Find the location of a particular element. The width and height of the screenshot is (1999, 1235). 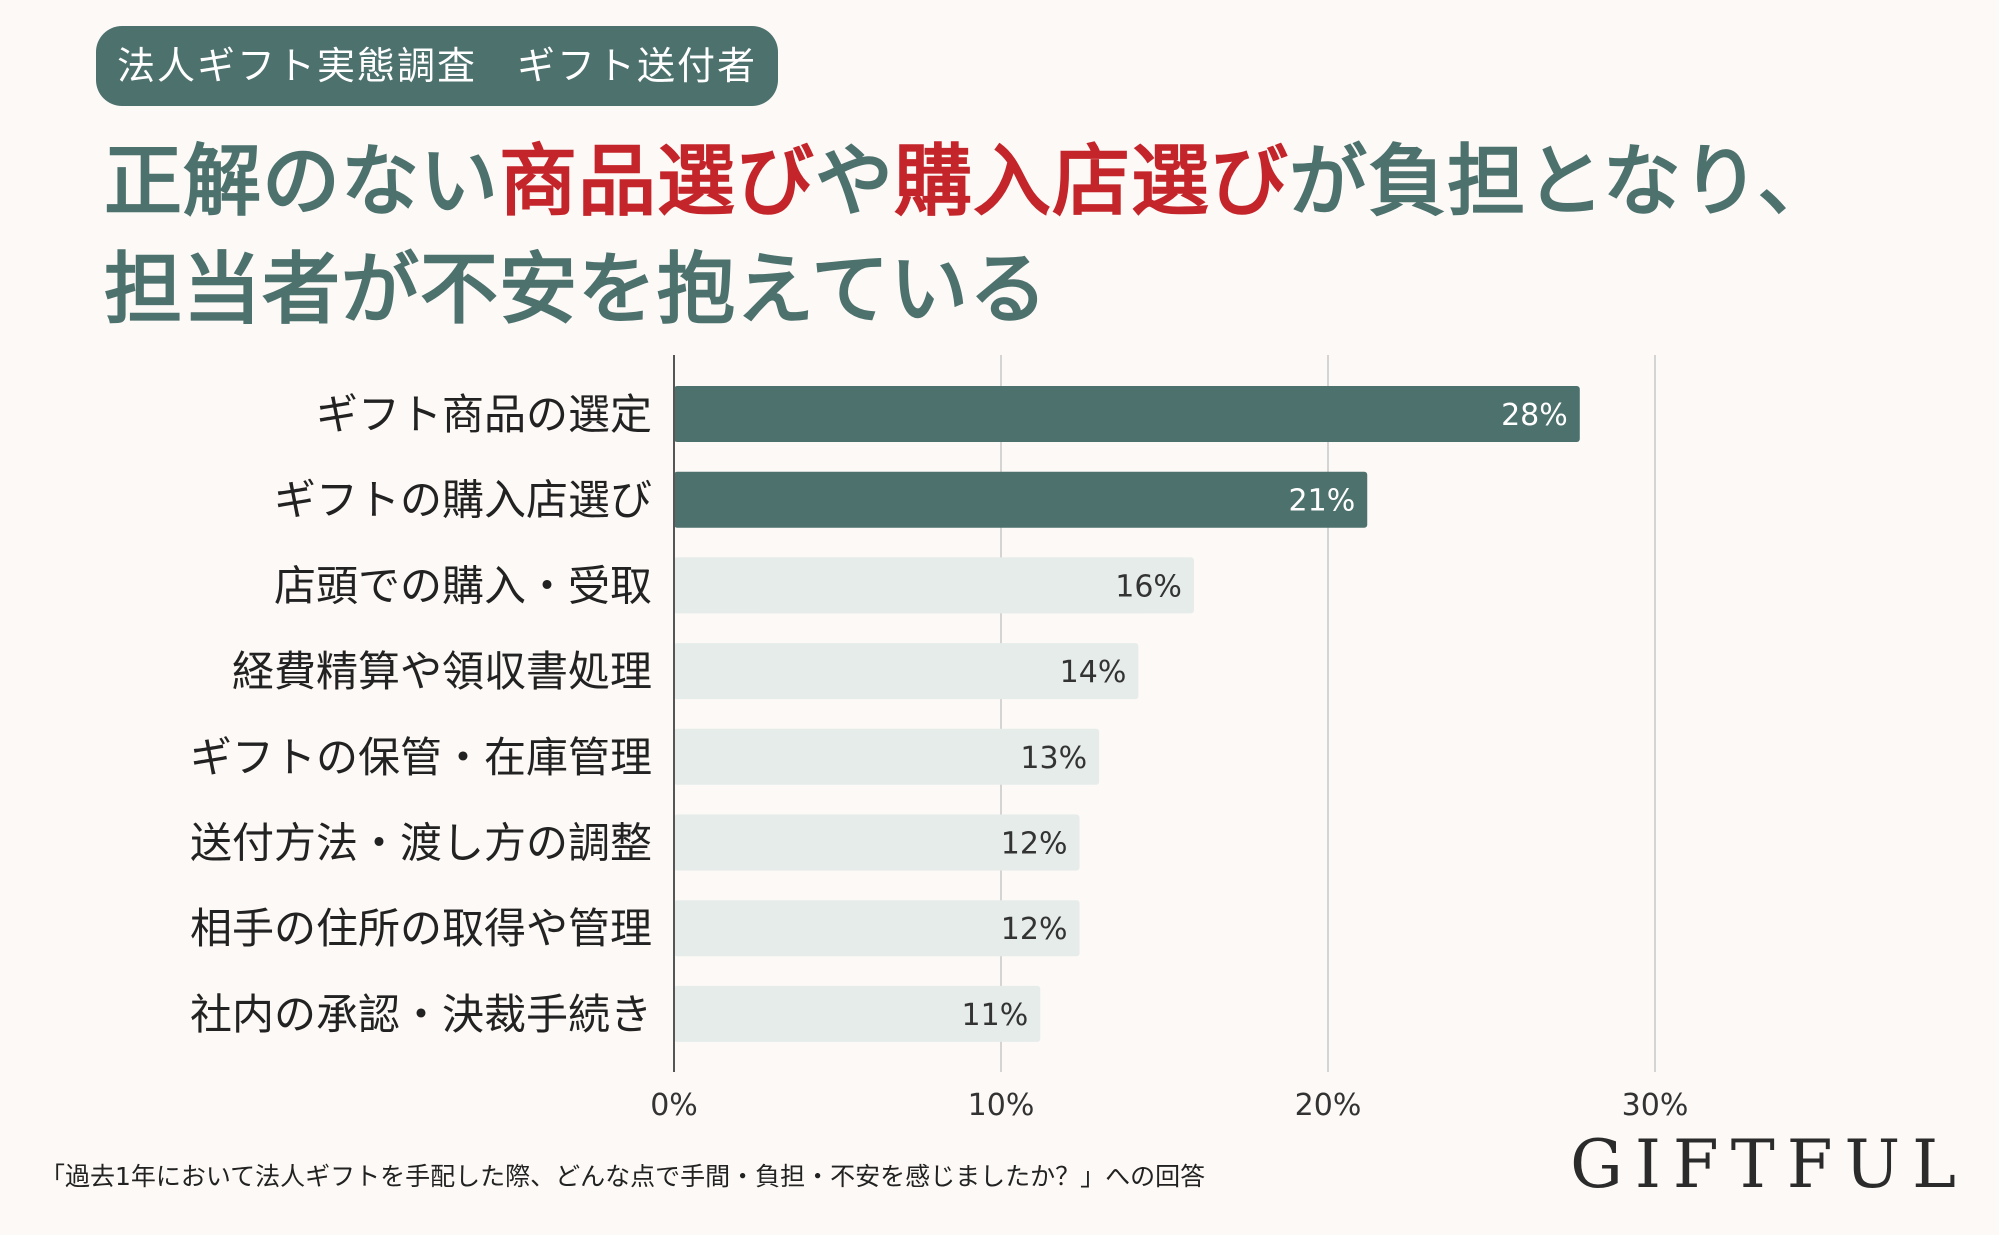

headline-text: 正解のない is located at coordinates (302, 182).